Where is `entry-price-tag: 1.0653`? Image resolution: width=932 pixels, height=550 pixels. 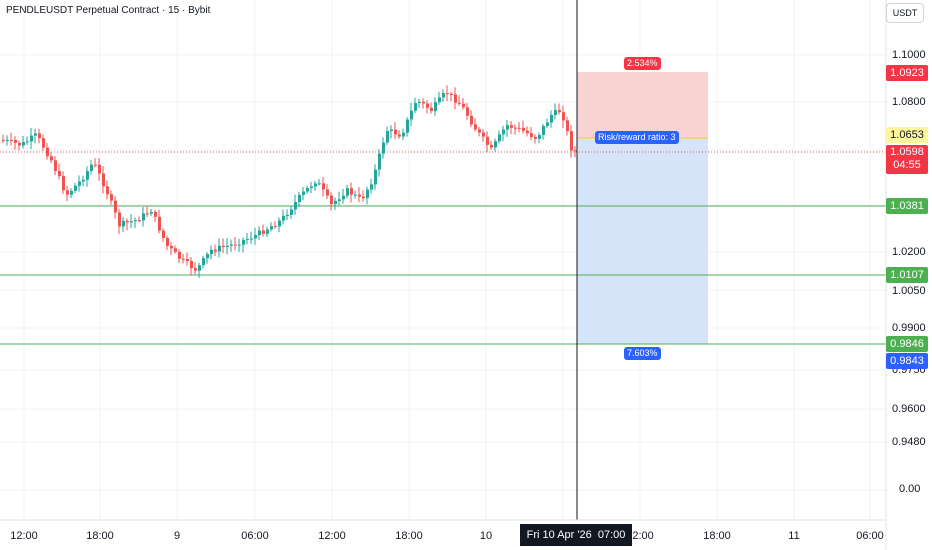
entry-price-tag: 1.0653 is located at coordinates (907, 135).